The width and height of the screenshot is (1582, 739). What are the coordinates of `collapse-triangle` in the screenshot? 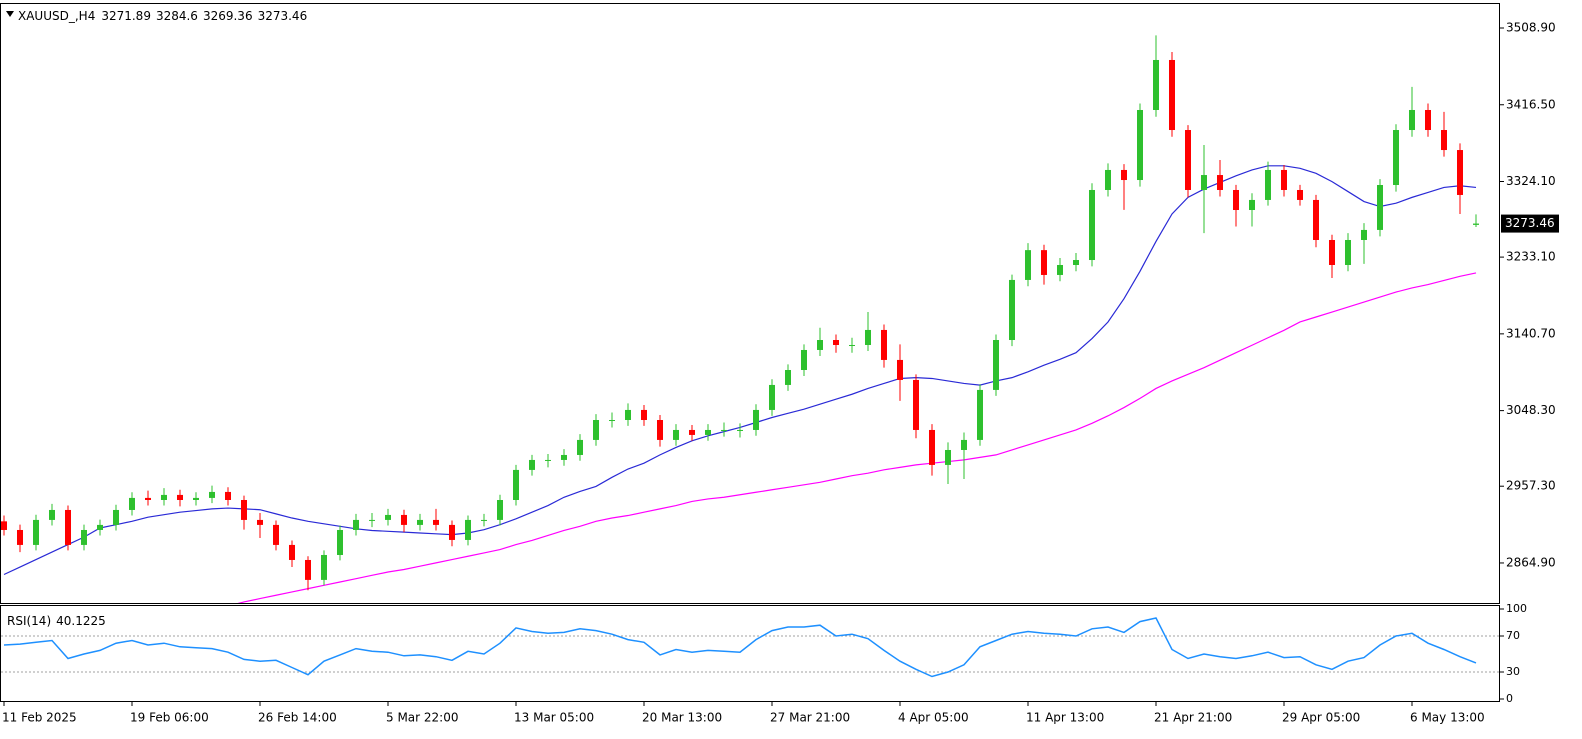 It's located at (10, 14).